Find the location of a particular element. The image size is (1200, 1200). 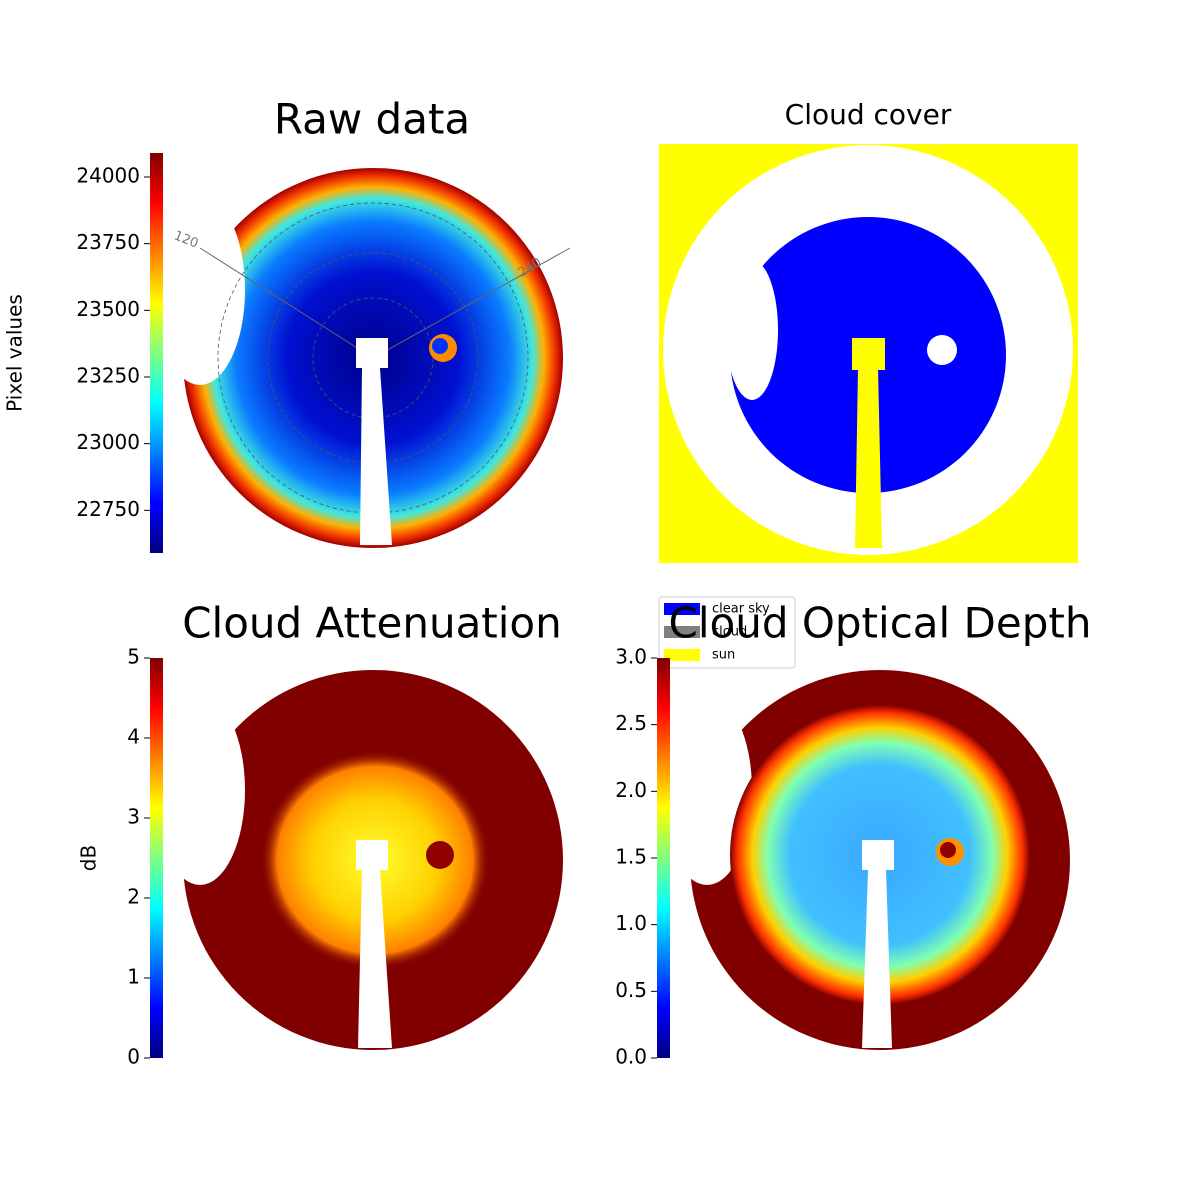

colorbar-label: dB is located at coordinates (89, 858).